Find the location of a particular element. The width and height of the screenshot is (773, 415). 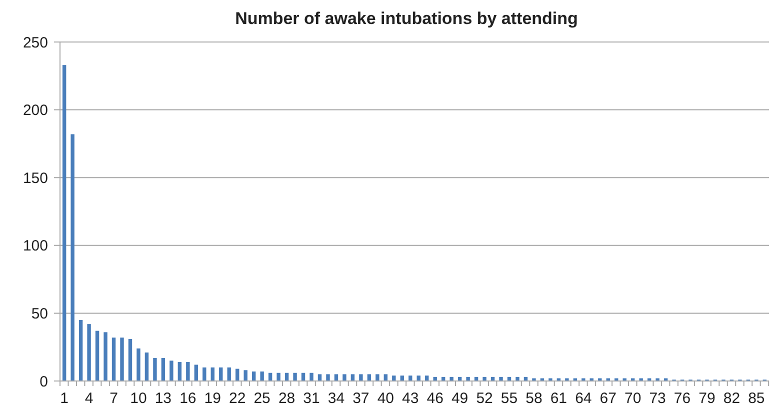

x-tick-label: 79 is located at coordinates (707, 398).